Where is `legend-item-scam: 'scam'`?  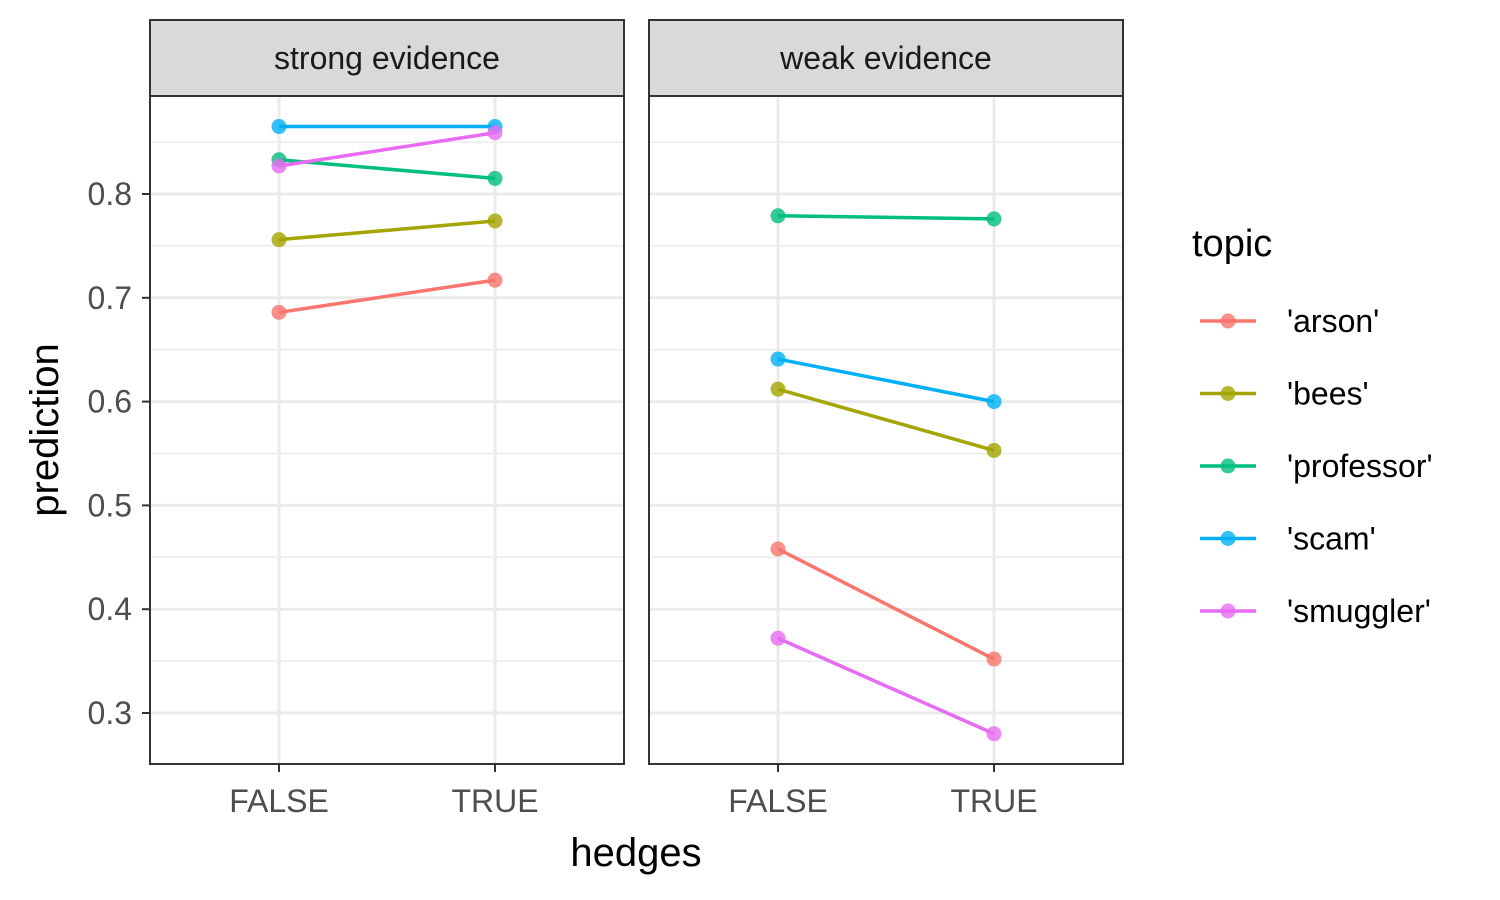 legend-item-scam: 'scam' is located at coordinates (1288, 539).